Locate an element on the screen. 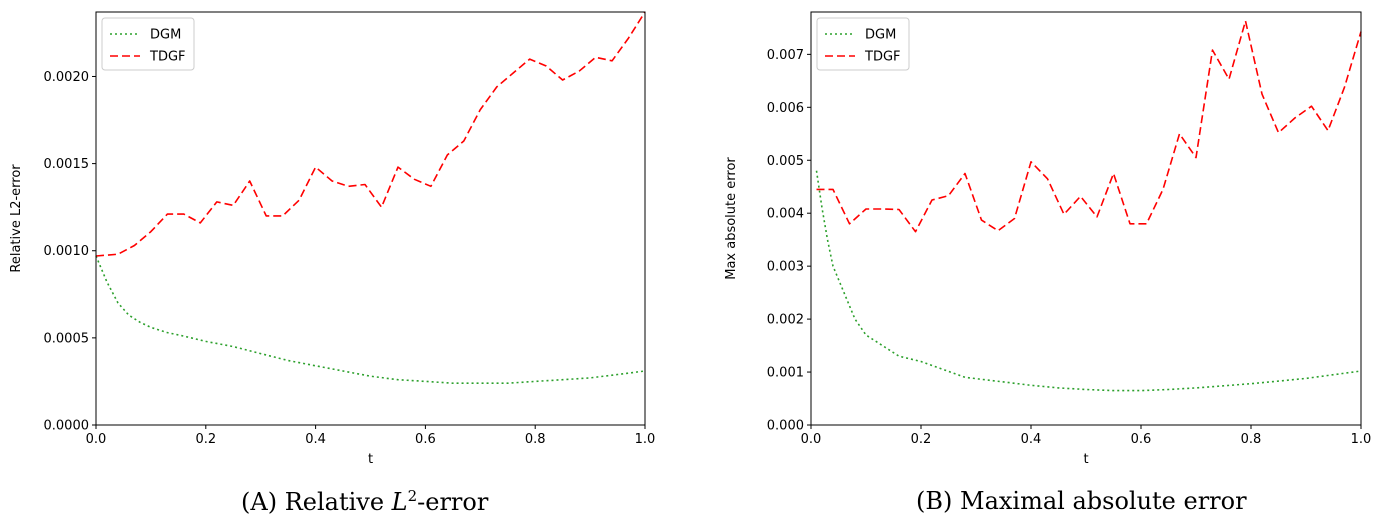 This screenshot has height=531, width=1380. y-tick-label: 0.007 is located at coordinates (785, 55).